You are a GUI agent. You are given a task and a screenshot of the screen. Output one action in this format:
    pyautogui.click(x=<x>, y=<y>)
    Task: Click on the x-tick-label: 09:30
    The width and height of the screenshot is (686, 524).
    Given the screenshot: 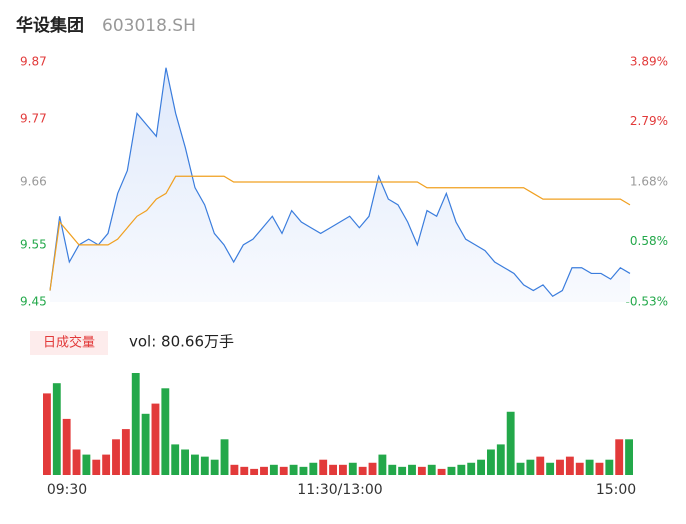 What is the action you would take?
    pyautogui.click(x=67, y=490)
    